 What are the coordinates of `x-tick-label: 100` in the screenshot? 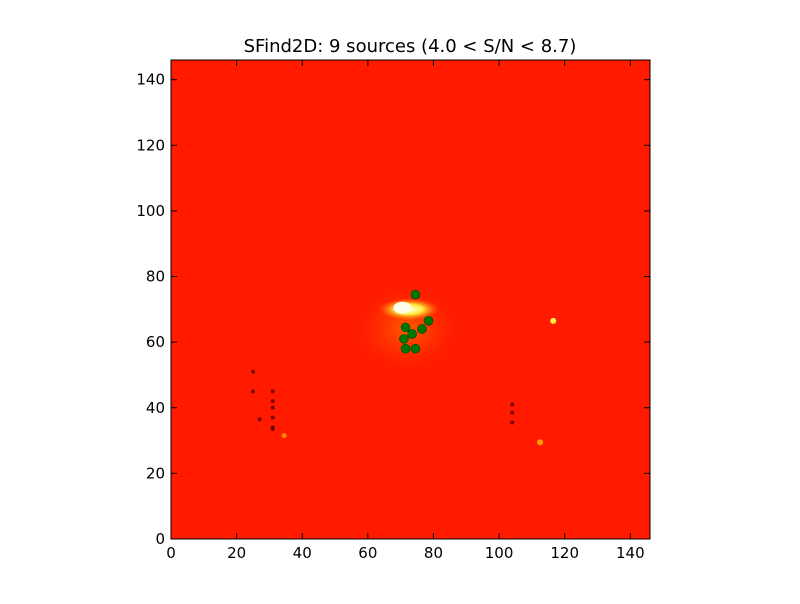 It's located at (499, 553).